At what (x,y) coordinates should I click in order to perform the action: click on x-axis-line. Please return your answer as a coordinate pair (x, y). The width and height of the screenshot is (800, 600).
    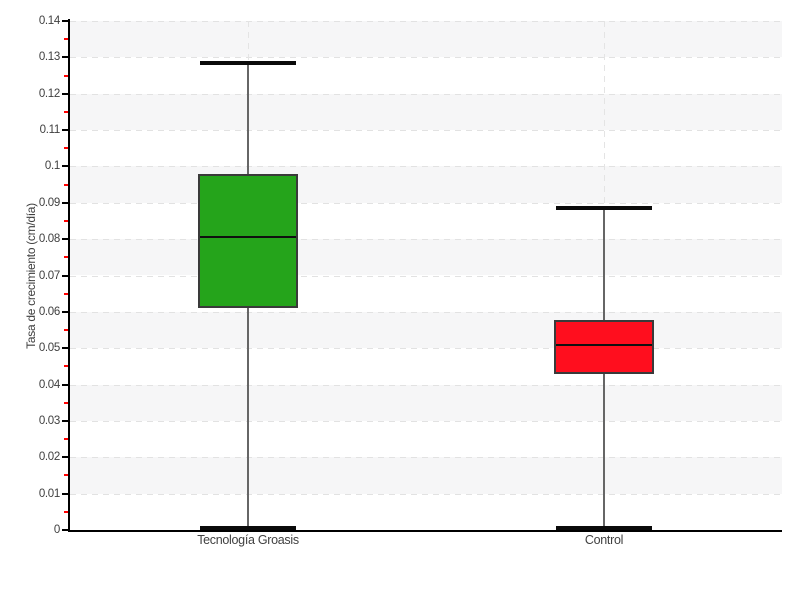
    Looking at the image, I should click on (425, 531).